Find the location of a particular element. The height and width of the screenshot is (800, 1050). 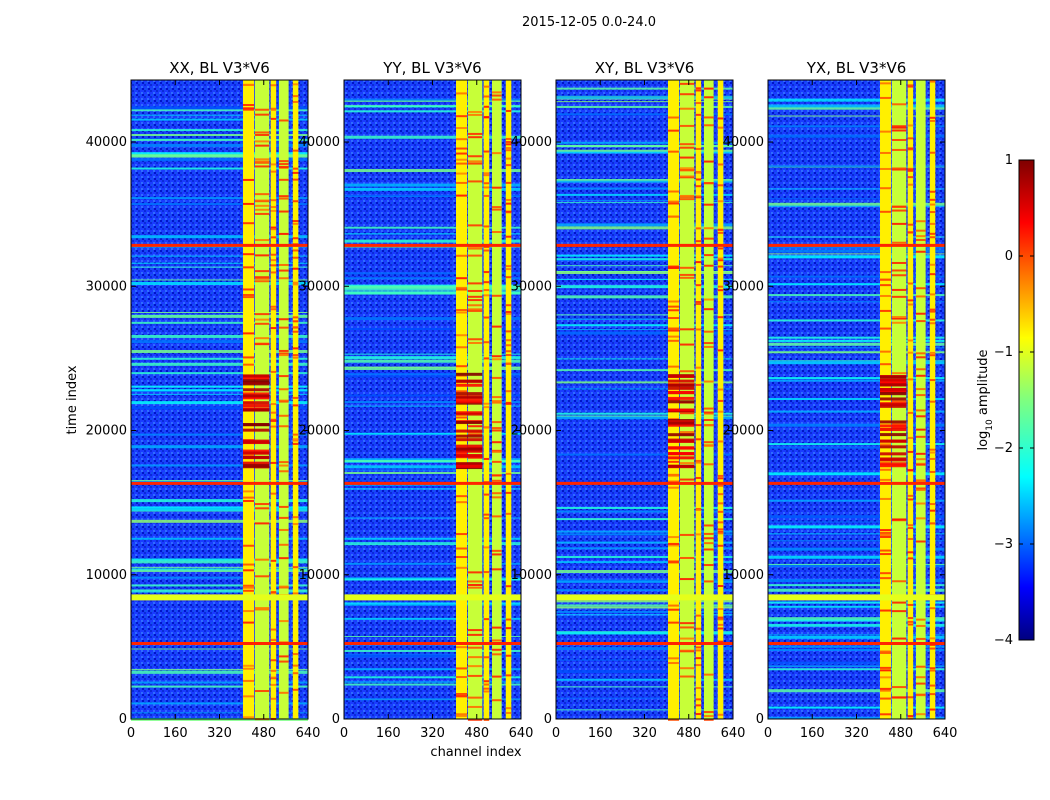

x-tick-label: 320 is located at coordinates (856, 733).